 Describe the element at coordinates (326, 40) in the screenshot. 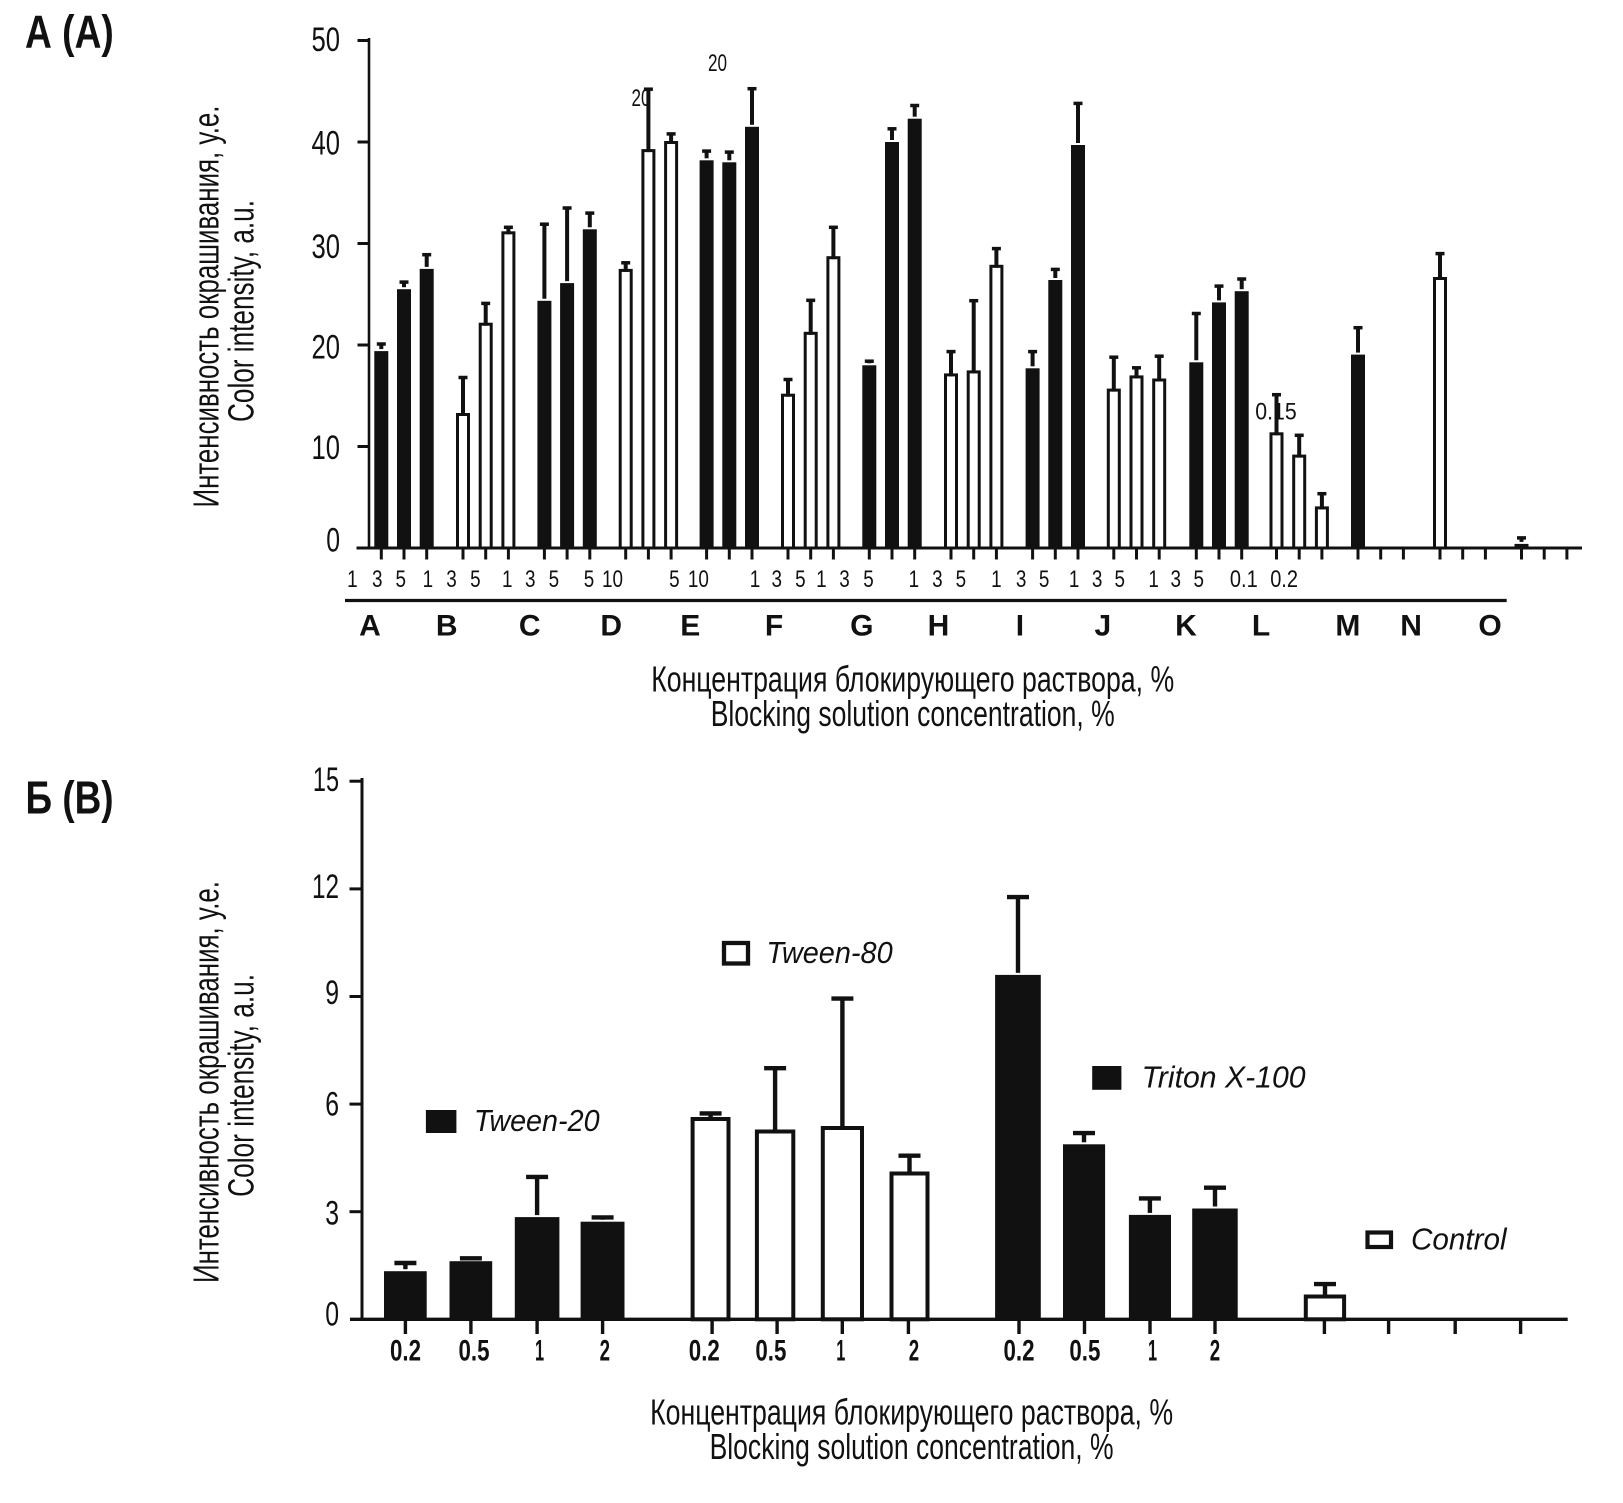

I see `svg-text: 50` at that location.